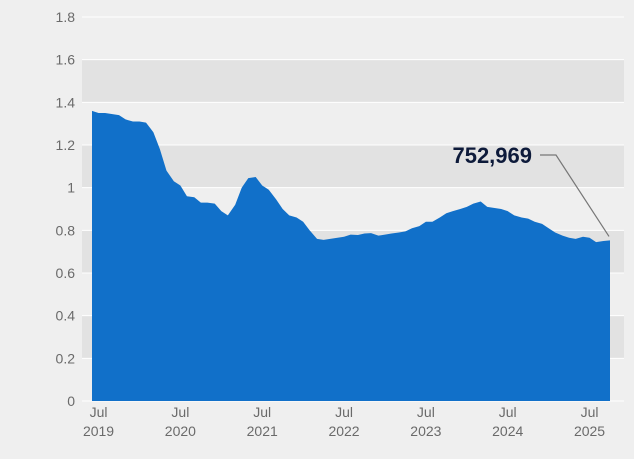 The image size is (634, 459). What do you see at coordinates (71, 188) in the screenshot?
I see `y-tick-label: 1` at bounding box center [71, 188].